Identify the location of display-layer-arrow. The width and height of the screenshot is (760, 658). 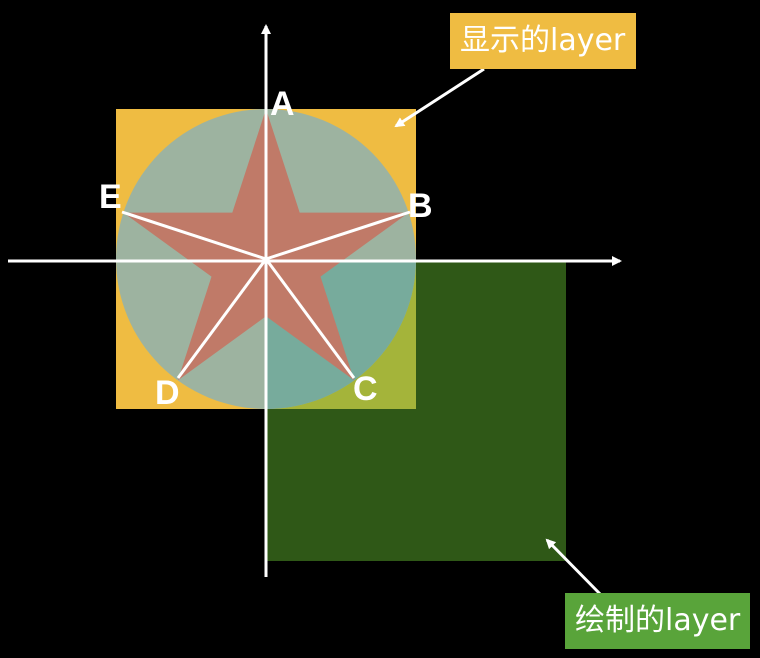
(439, 97).